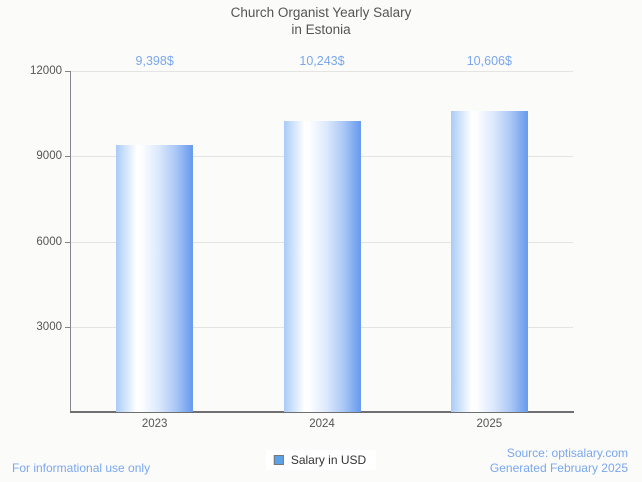  Describe the element at coordinates (328, 460) in the screenshot. I see `legend-label-salary-in-usd: Salary in USD` at that location.